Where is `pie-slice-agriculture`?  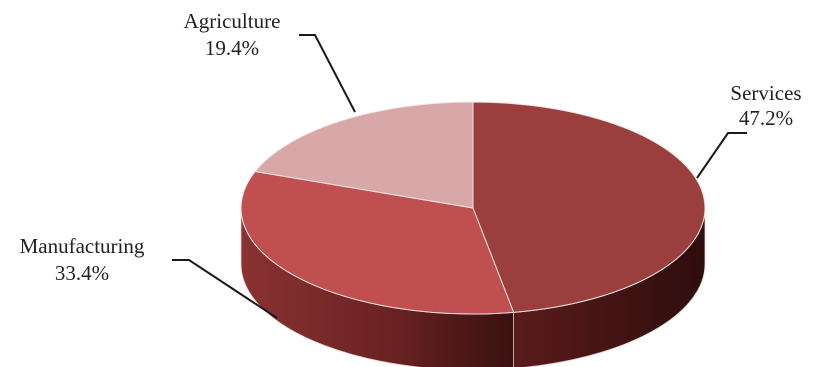 pie-slice-agriculture is located at coordinates (364, 155).